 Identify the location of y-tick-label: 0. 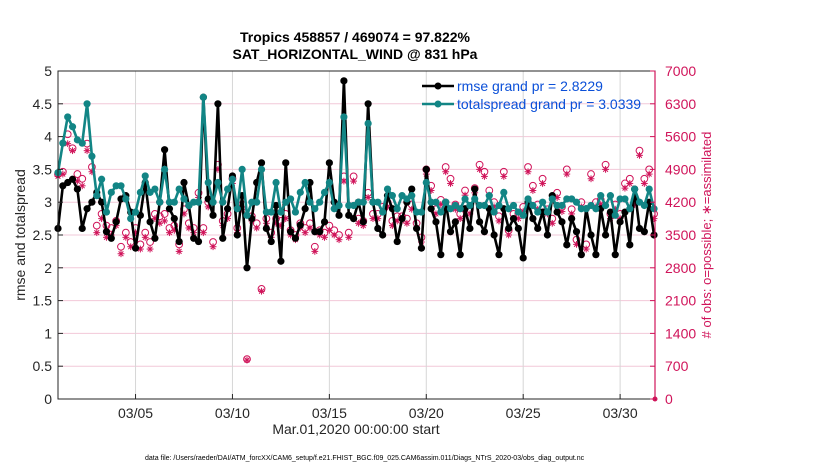
(48, 399).